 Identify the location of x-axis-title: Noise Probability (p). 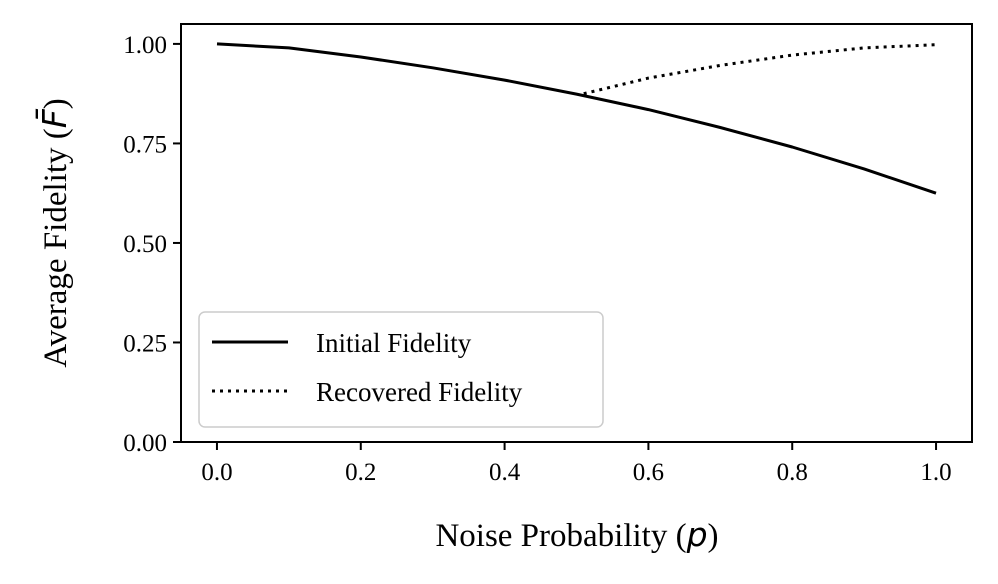
(576, 534).